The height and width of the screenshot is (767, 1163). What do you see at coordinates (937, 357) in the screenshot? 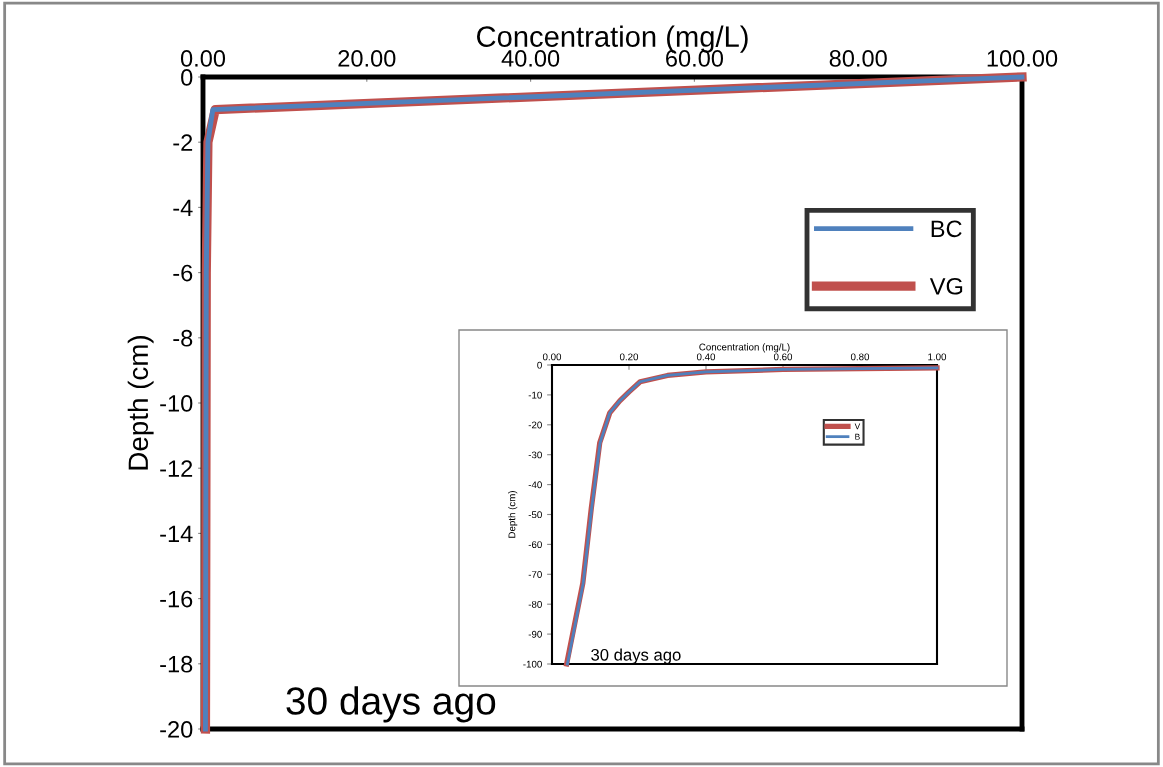
I see `x-tick-label: 1.00` at bounding box center [937, 357].